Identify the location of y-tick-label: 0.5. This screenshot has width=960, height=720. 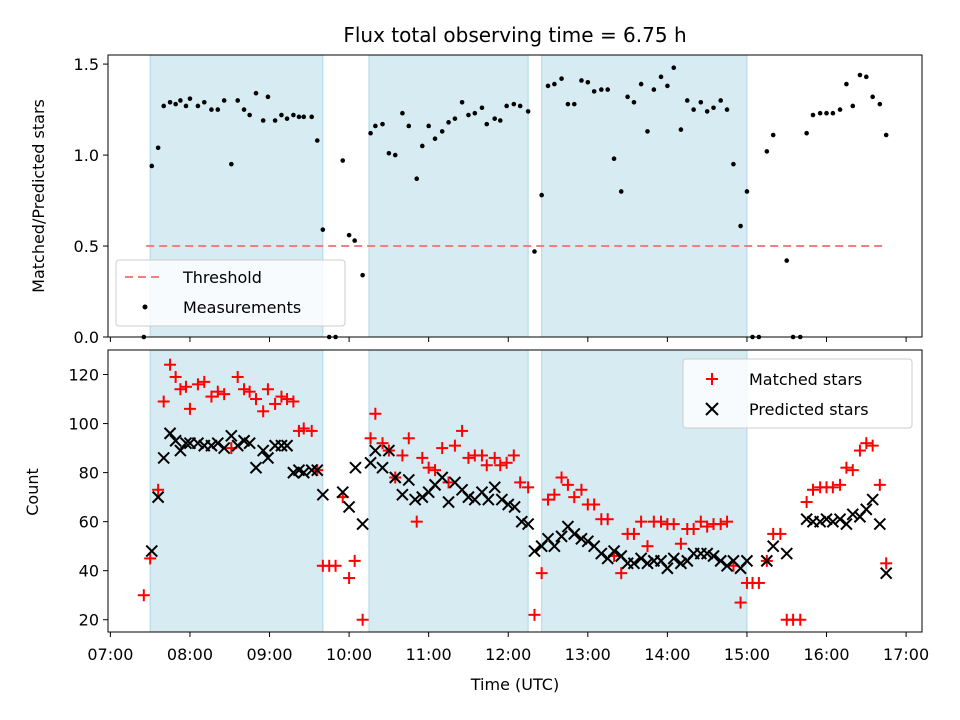
(86, 246).